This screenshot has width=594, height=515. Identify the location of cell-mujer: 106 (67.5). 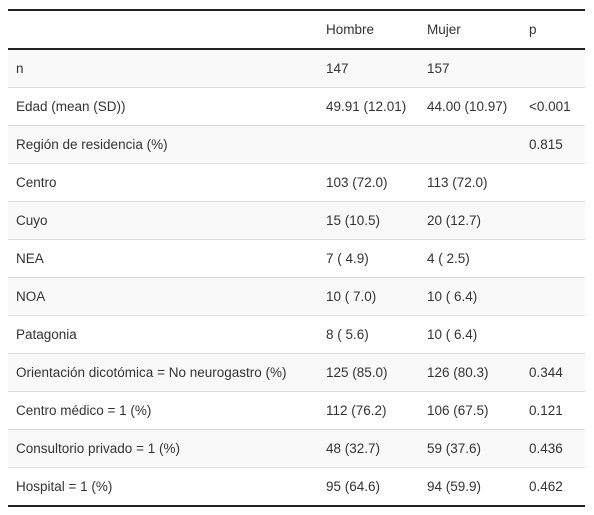
(470, 410).